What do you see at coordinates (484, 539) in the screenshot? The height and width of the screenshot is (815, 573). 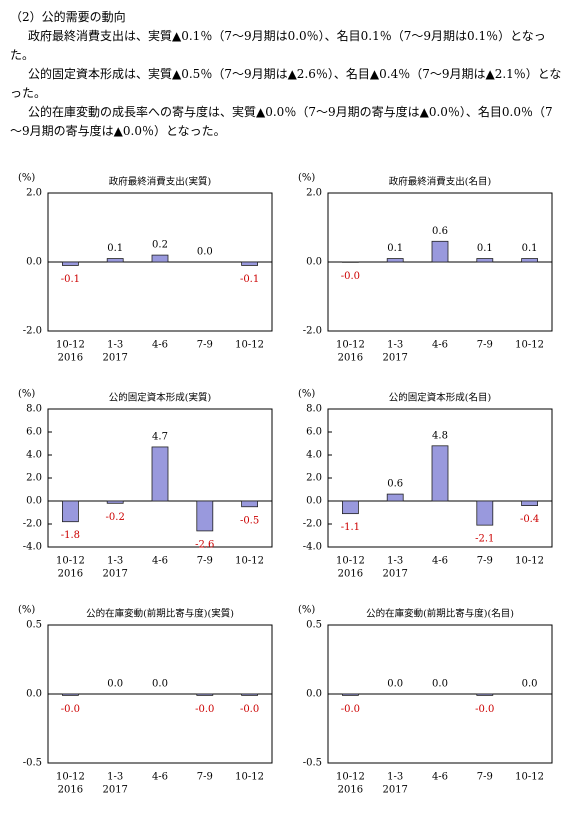 I see `data-label: -2.1` at bounding box center [484, 539].